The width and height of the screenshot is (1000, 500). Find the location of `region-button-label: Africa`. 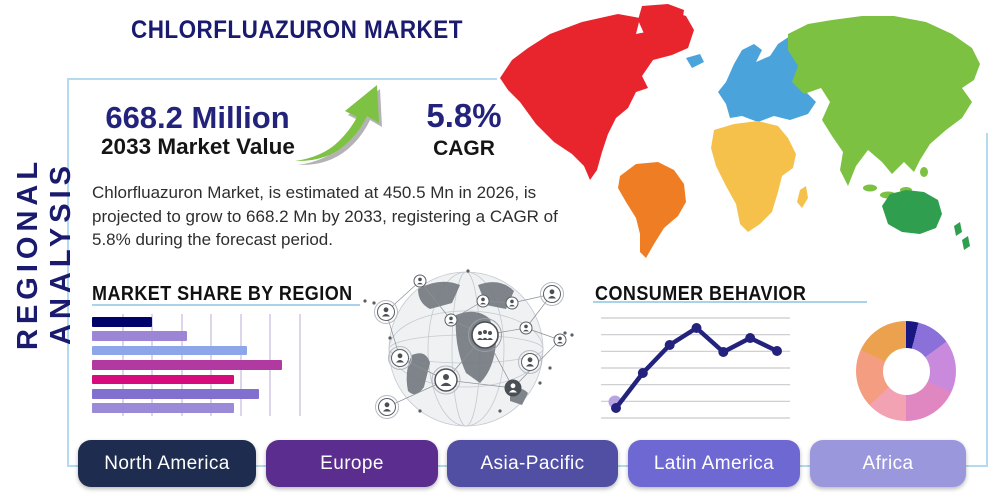

region-button-label: Africa is located at coordinates (888, 463).